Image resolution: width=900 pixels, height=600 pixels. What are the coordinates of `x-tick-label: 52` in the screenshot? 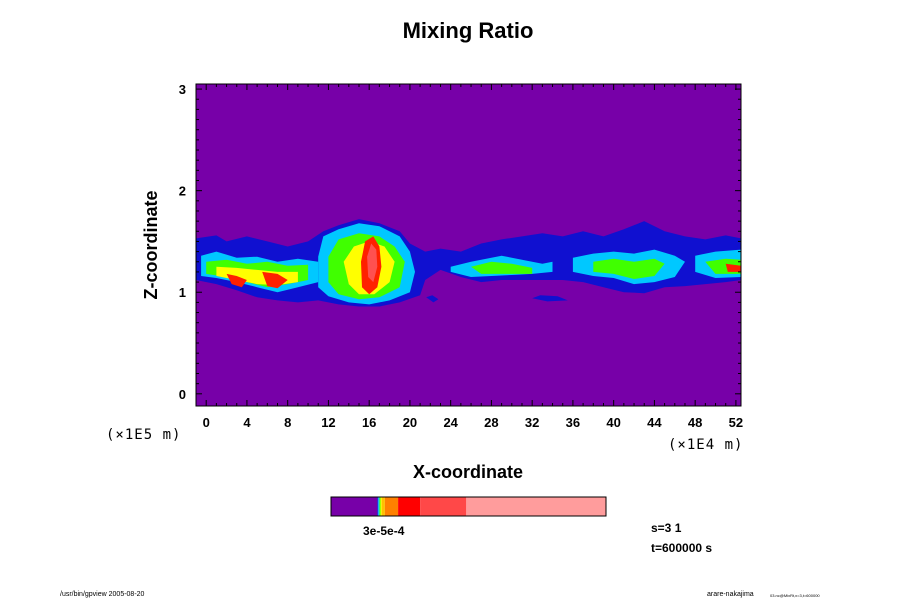 It's located at (736, 422).